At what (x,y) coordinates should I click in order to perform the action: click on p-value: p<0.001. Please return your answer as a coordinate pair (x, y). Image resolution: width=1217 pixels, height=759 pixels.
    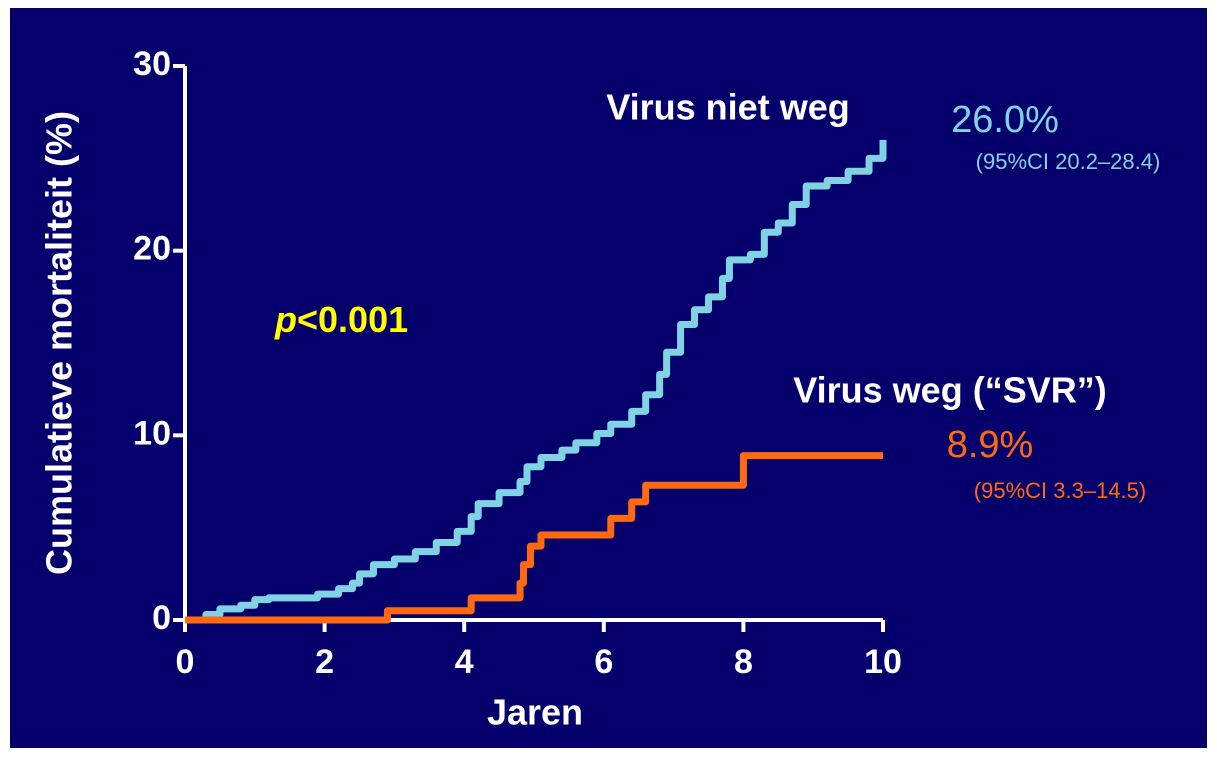
    Looking at the image, I should click on (341, 319).